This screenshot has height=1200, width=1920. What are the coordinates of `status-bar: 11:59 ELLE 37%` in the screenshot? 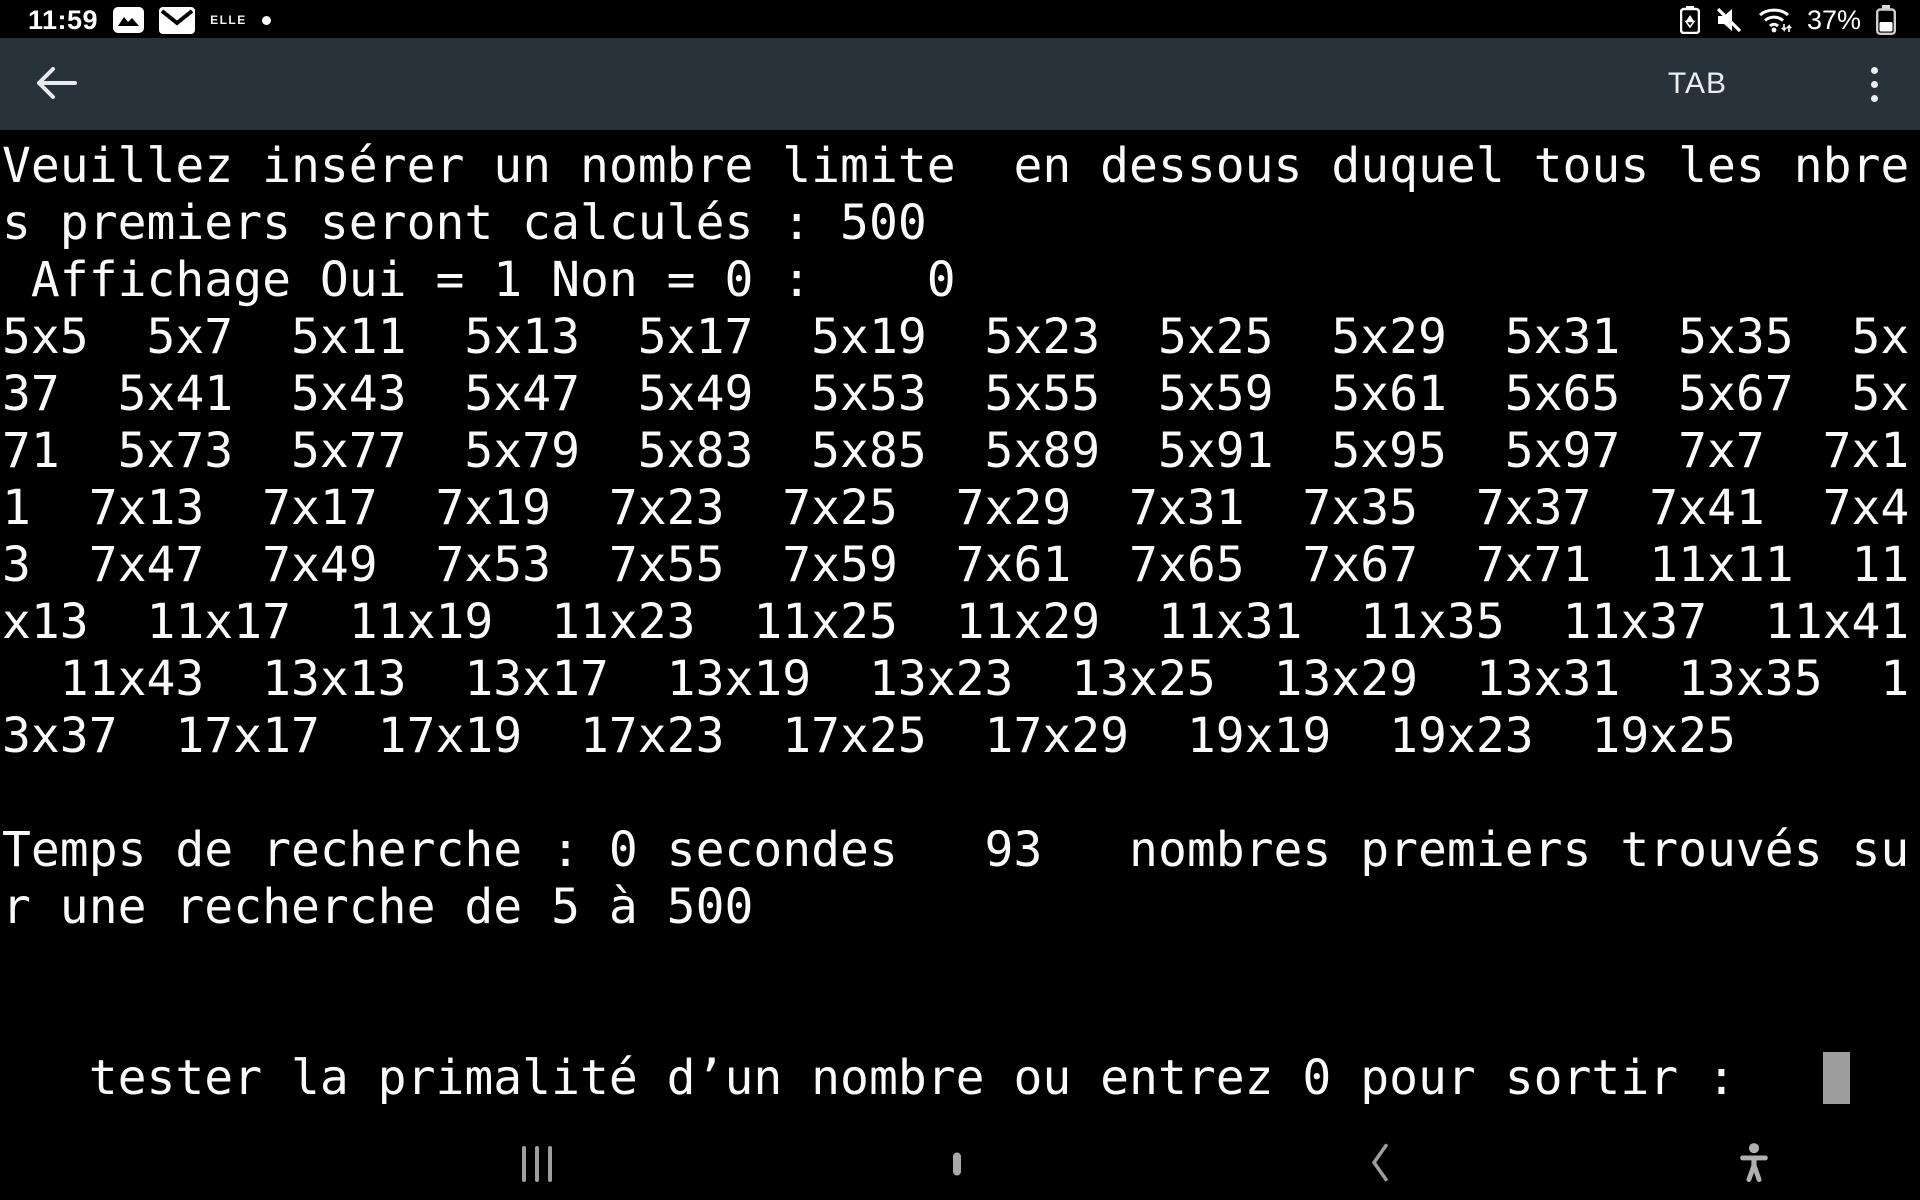 It's located at (960, 19).